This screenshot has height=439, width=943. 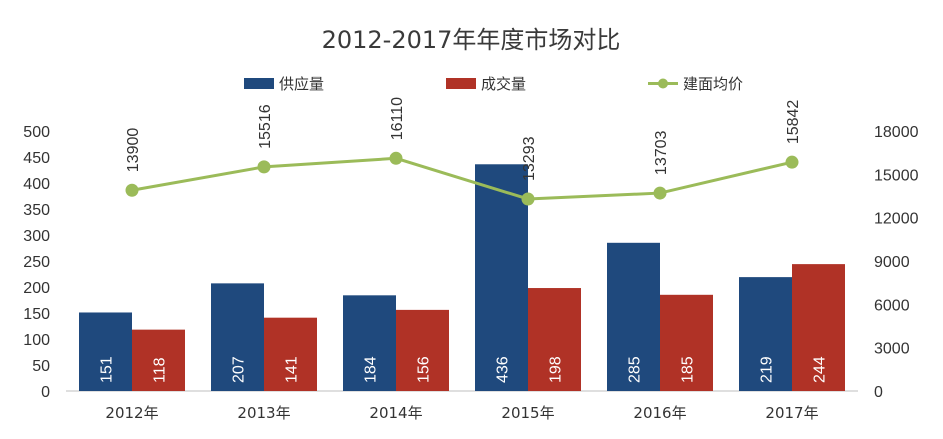 What do you see at coordinates (133, 150) in the screenshot?
I see `price-value-label: 13900` at bounding box center [133, 150].